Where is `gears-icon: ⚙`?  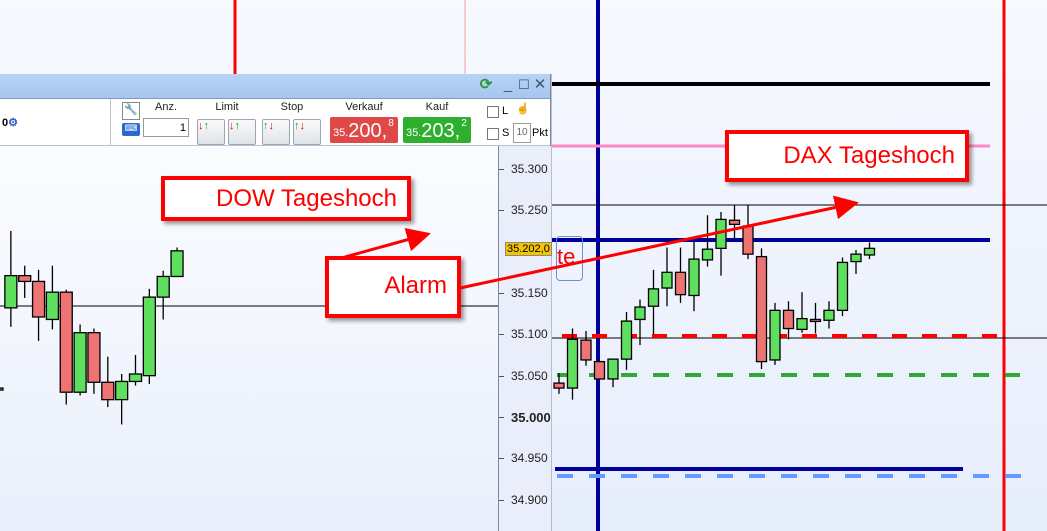 gears-icon: ⚙ is located at coordinates (13, 123).